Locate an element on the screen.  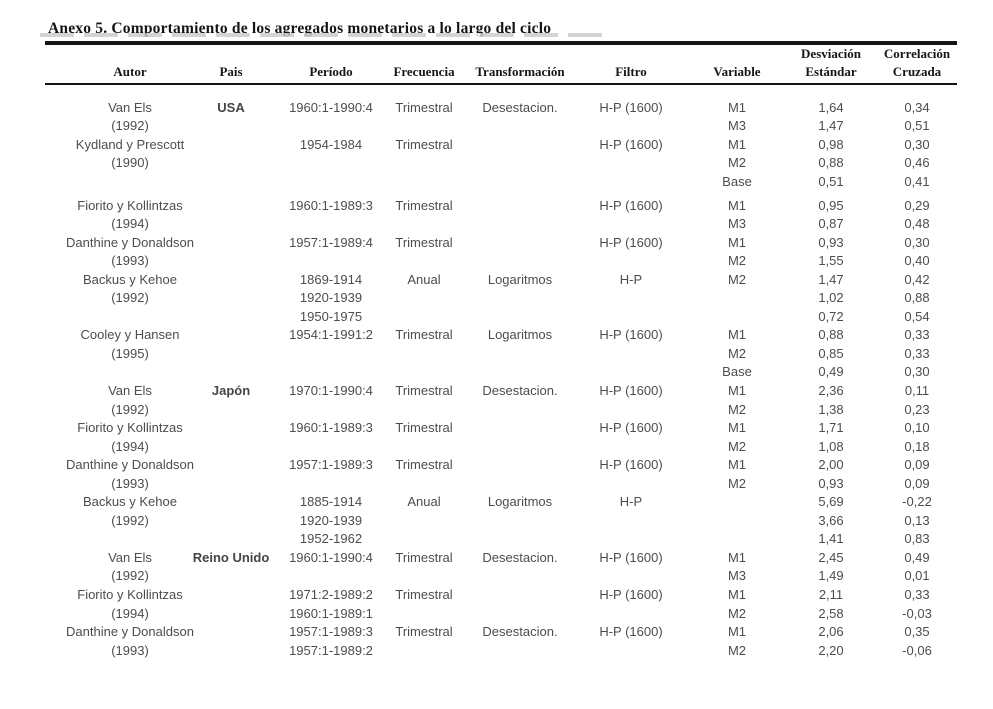
cell-variable: M3 is located at coordinates (737, 576).